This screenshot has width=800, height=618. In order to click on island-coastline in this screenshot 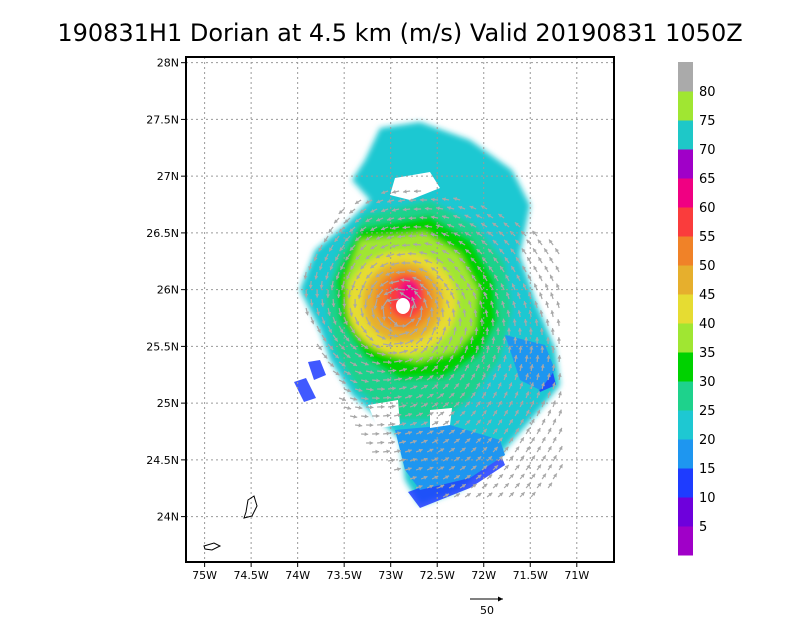, I will do `click(250, 507)`.